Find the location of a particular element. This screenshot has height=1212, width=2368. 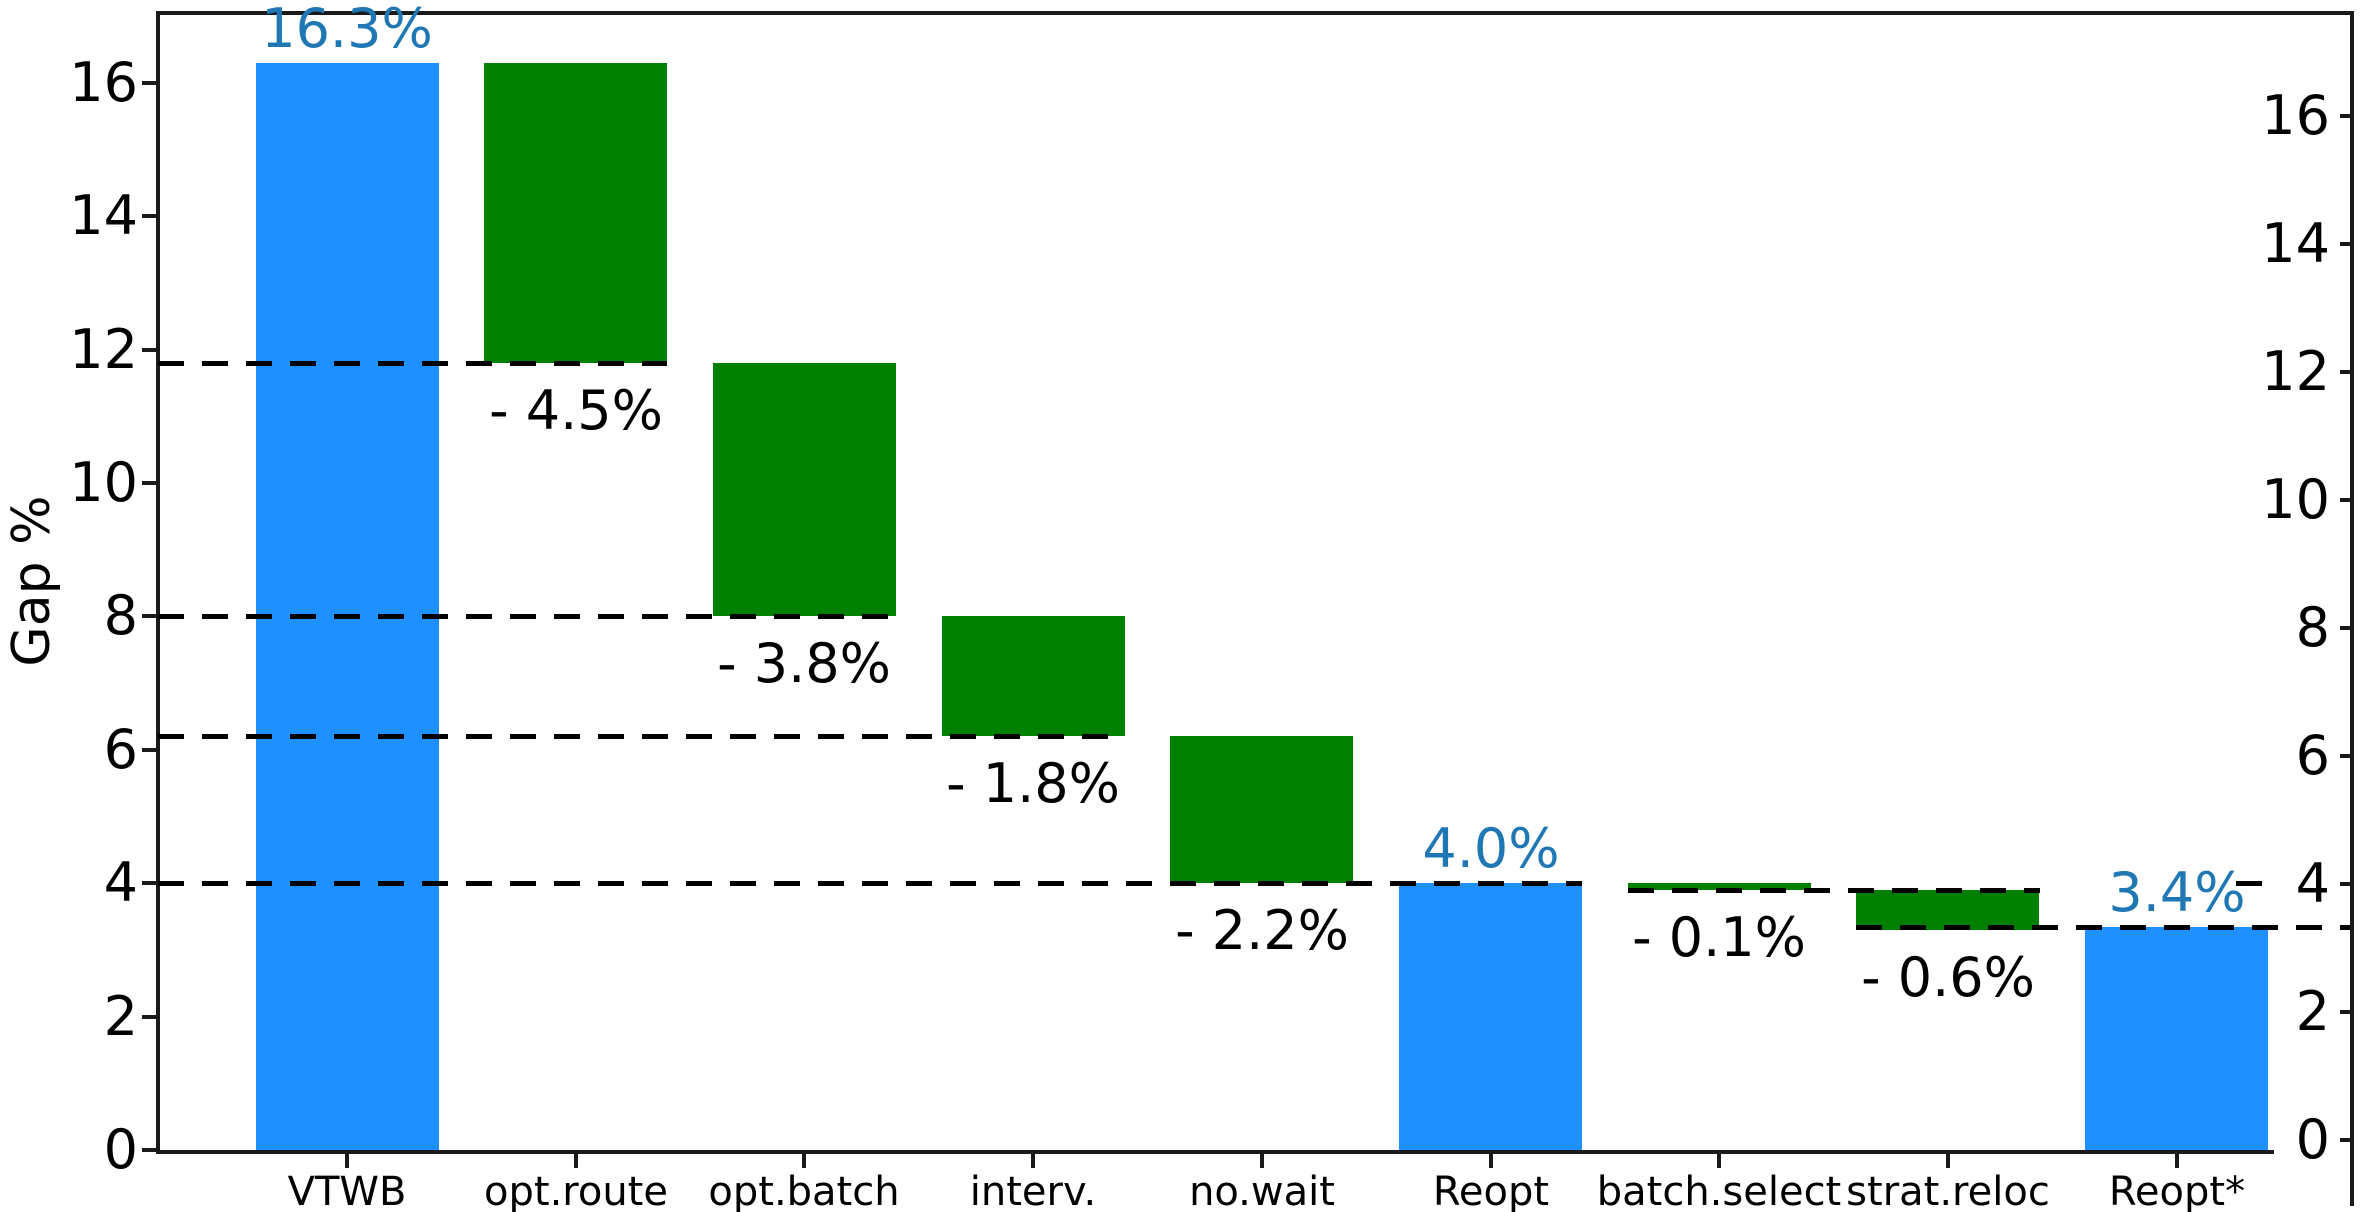

y-tick-label-left-12: 12 is located at coordinates (103, 349).